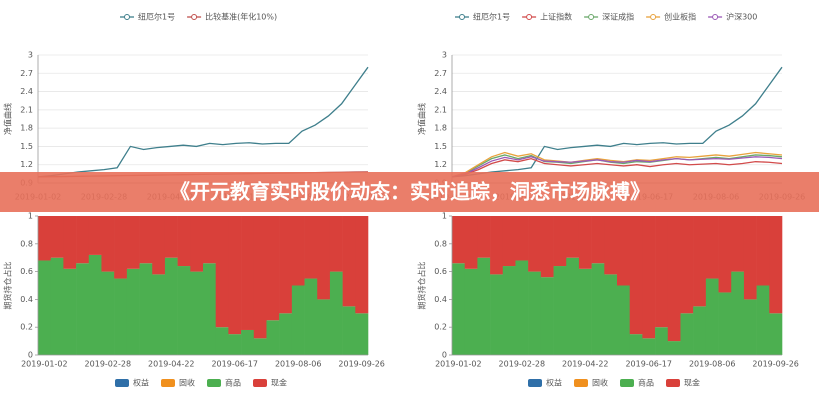  What do you see at coordinates (26, 299) in the screenshot?
I see `y-tick-label: 0.4` at bounding box center [26, 299].